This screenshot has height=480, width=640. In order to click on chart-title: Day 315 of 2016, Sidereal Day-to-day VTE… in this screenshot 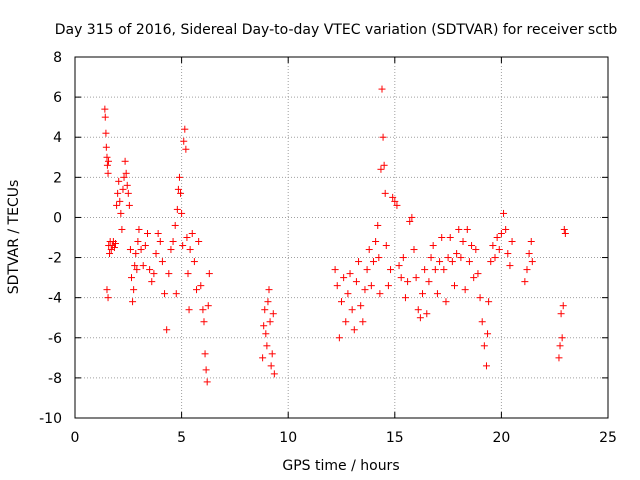, I will do `click(336, 30)`.